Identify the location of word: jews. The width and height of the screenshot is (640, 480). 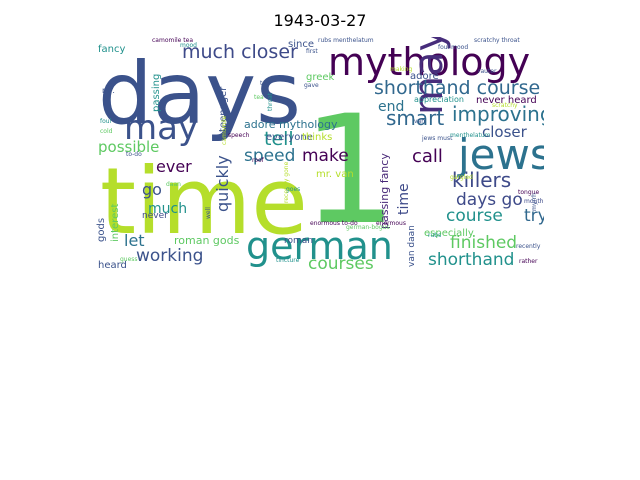
(500, 154).